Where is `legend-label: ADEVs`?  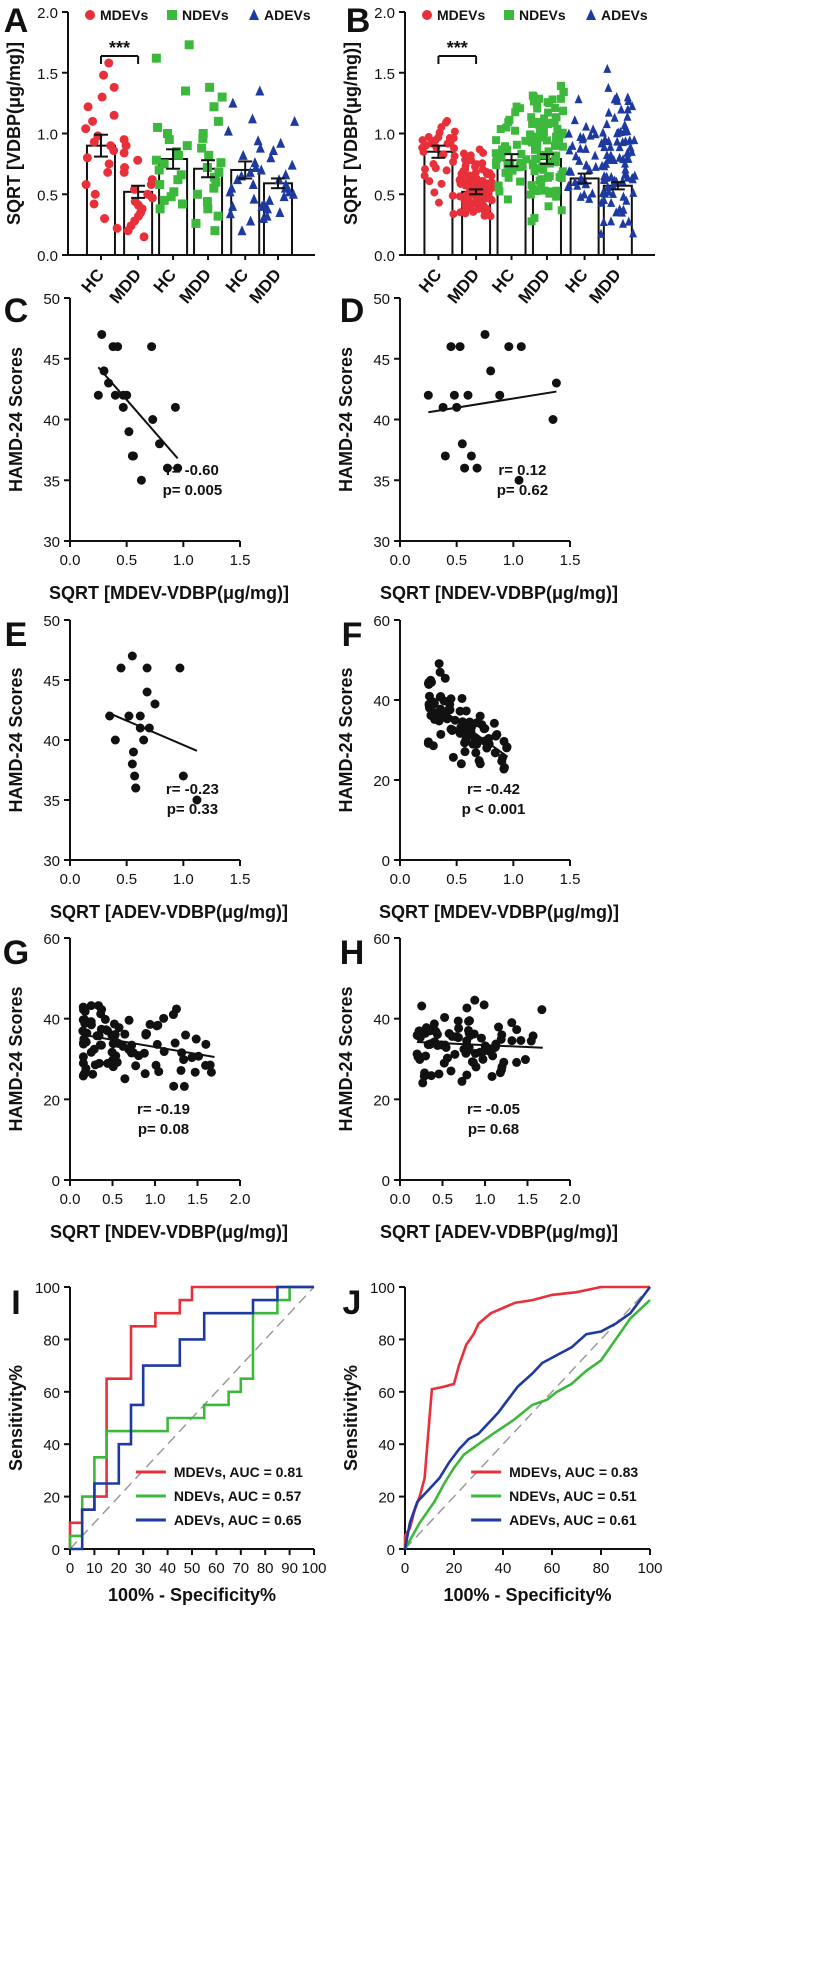
legend-label: ADEVs is located at coordinates (624, 15).